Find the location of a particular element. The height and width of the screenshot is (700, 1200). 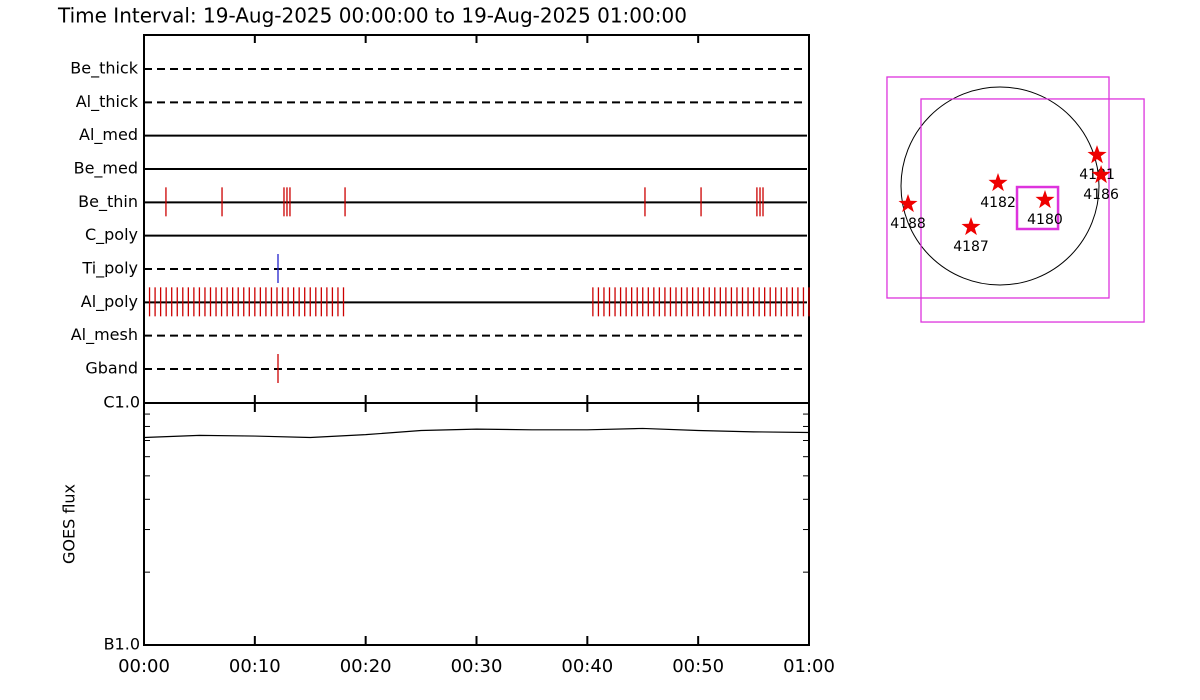

channel-label: C_poly is located at coordinates (111, 235).